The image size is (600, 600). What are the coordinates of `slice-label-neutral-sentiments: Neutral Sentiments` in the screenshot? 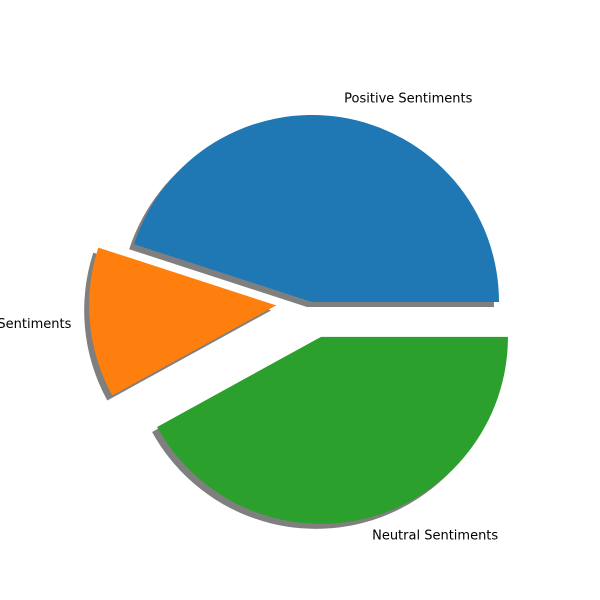 It's located at (435, 536).